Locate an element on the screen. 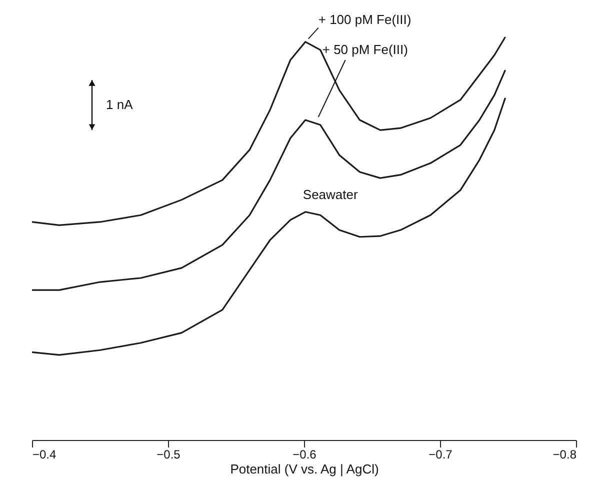  x-axis-title: Potential (V vs. Ag | AgCl) is located at coordinates (304, 469).